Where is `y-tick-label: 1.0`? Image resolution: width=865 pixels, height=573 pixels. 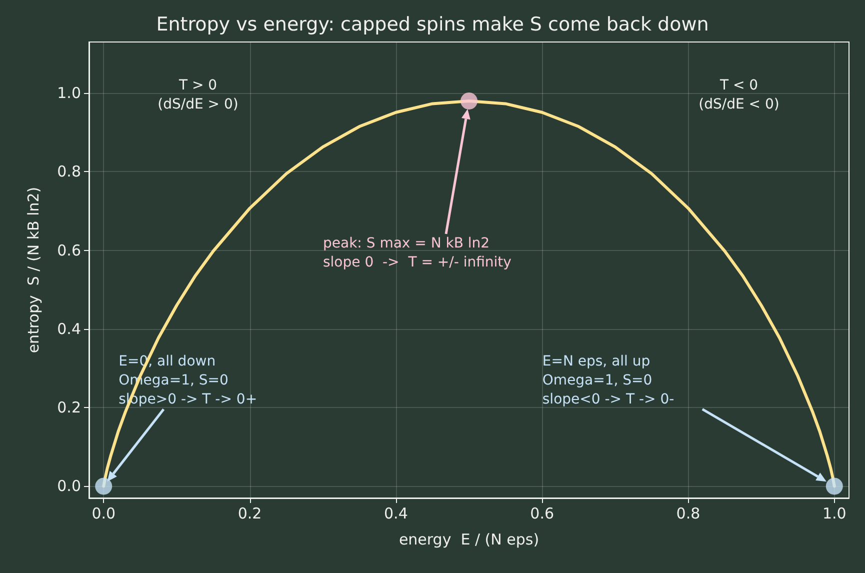
y-tick-label: 1.0 is located at coordinates (69, 93).